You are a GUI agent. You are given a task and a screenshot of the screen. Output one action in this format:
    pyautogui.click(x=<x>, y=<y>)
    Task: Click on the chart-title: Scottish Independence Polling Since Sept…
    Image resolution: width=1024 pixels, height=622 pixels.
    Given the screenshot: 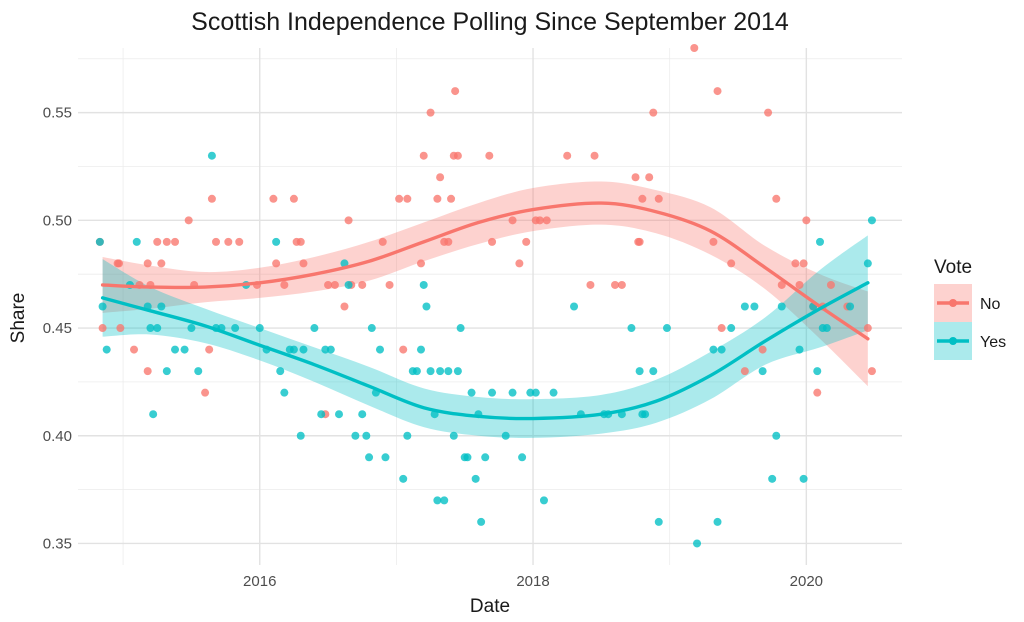 What is the action you would take?
    pyautogui.click(x=490, y=22)
    